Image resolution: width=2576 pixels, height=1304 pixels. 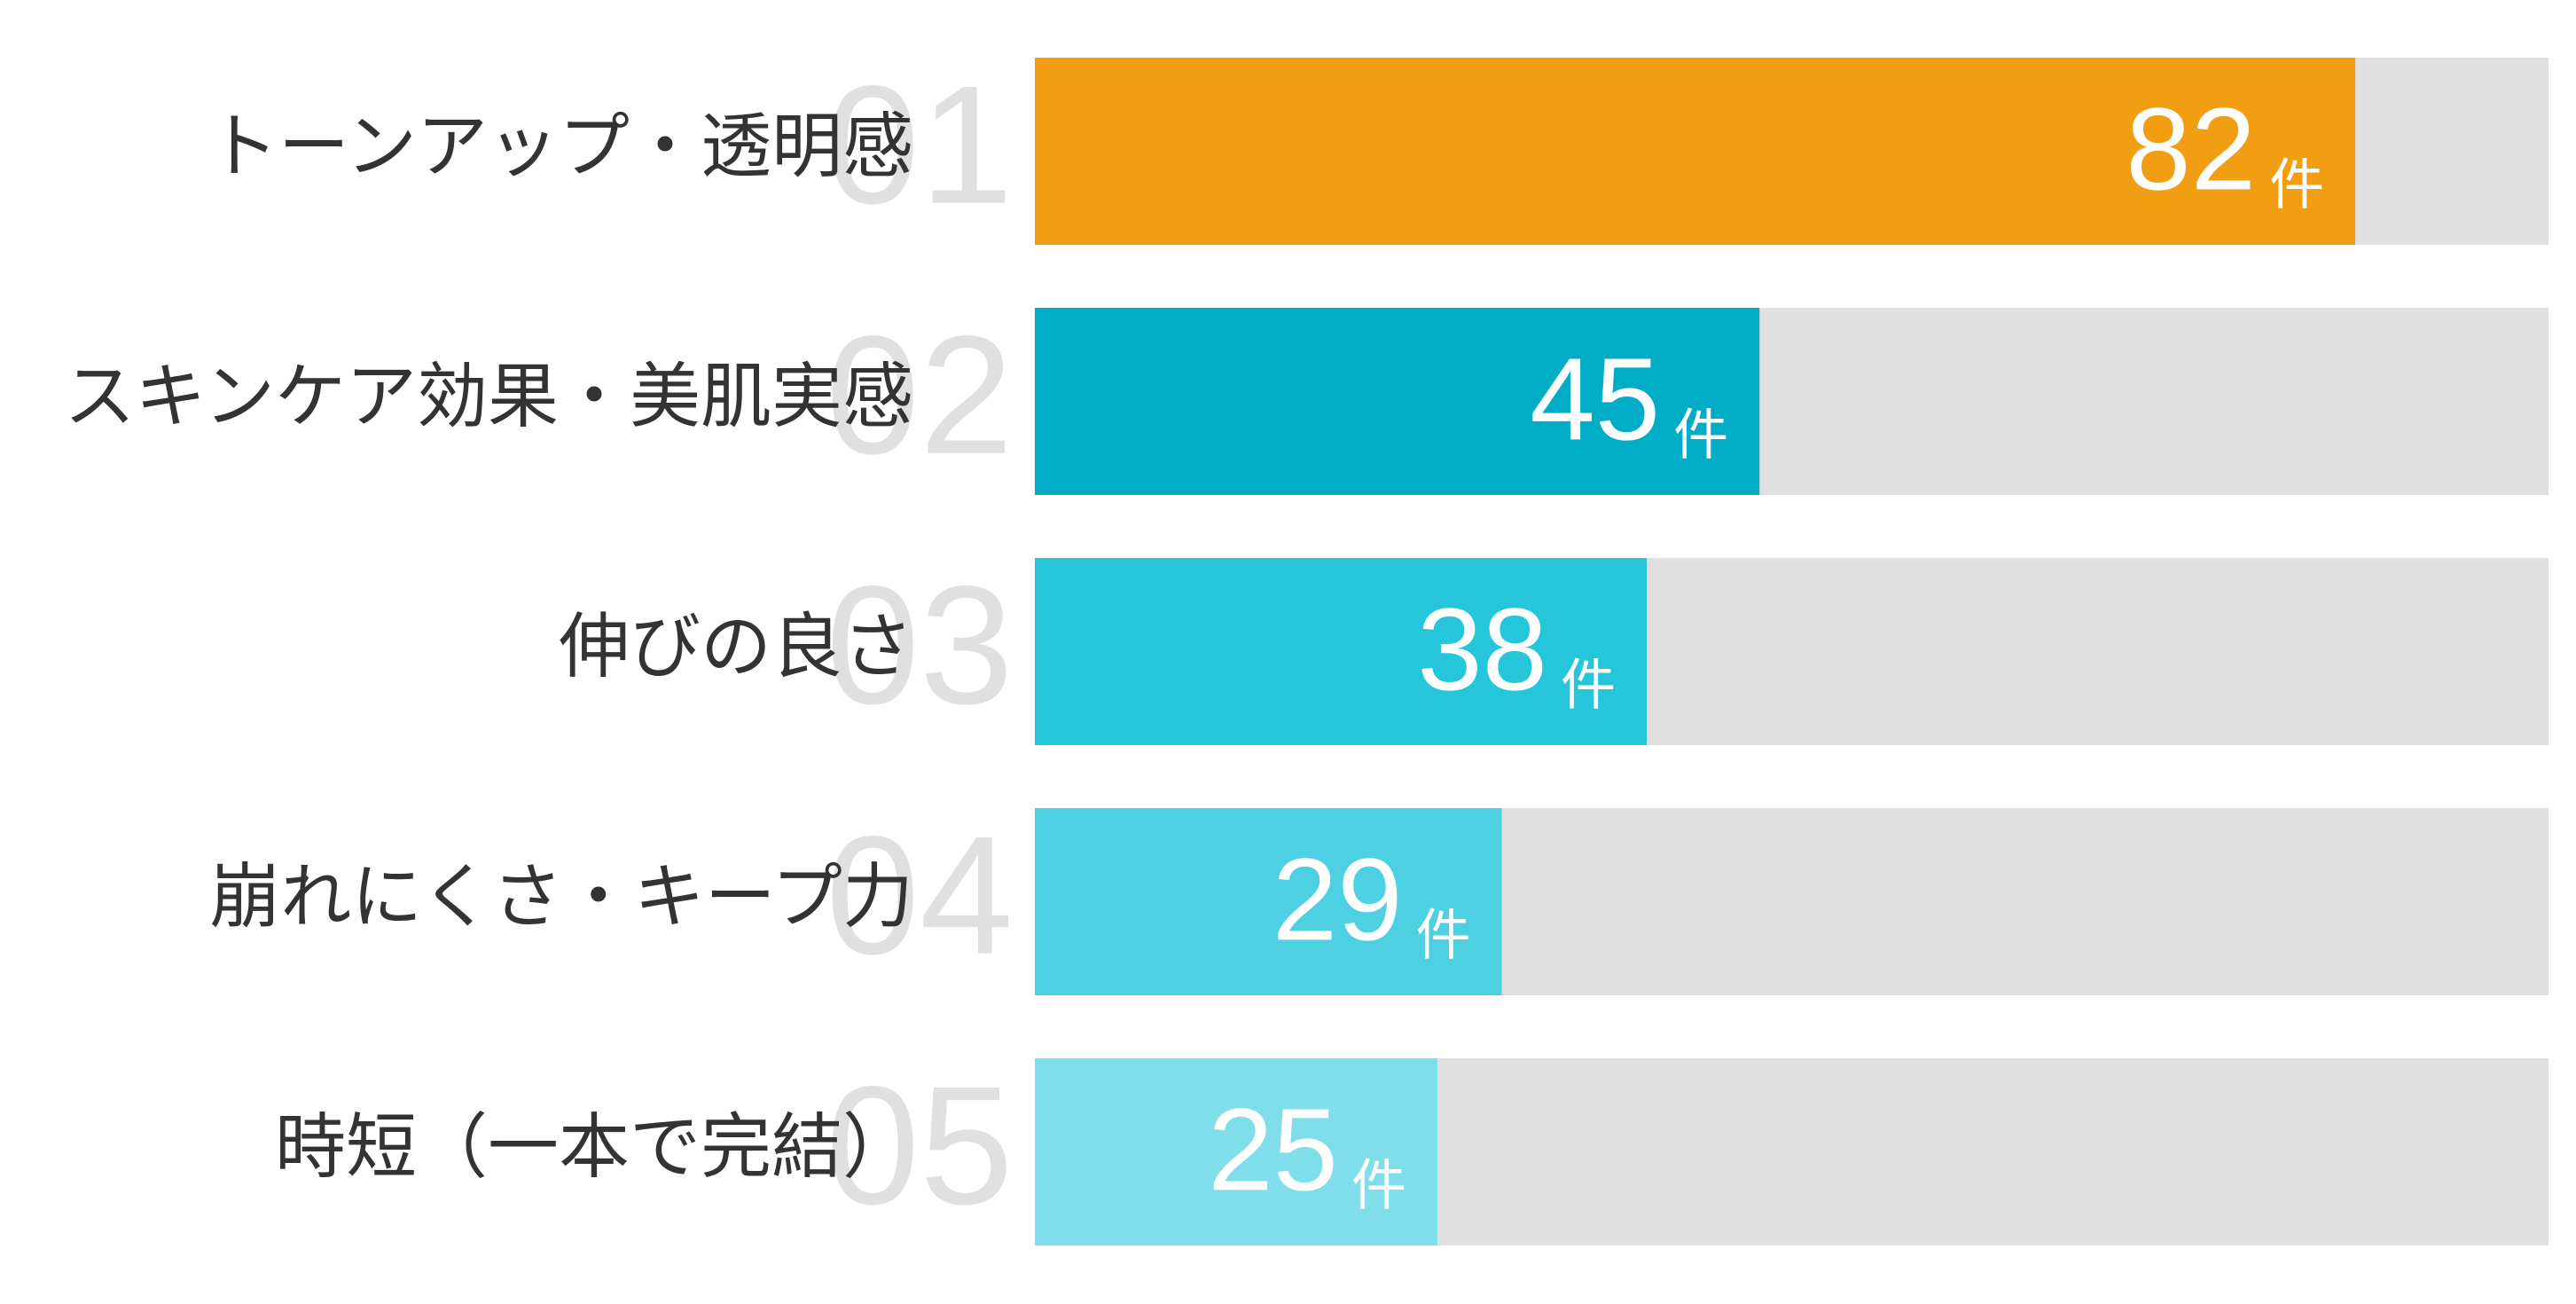 I want to click on rank-number: 03, so click(x=920, y=646).